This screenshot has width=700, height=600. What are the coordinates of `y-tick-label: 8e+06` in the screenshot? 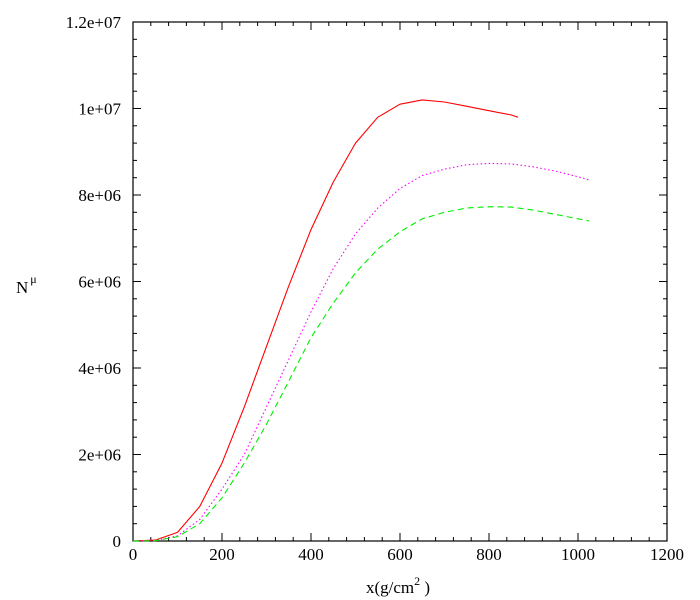 It's located at (99, 195).